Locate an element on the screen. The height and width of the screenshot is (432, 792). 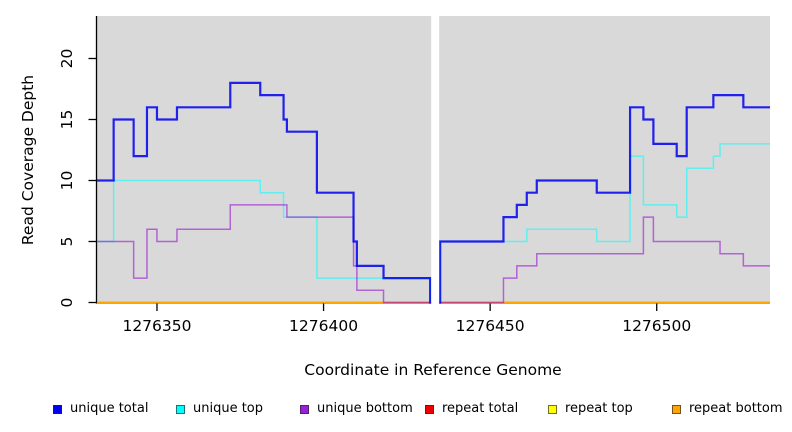
y-tick-label: 5 is located at coordinates (67, 242).